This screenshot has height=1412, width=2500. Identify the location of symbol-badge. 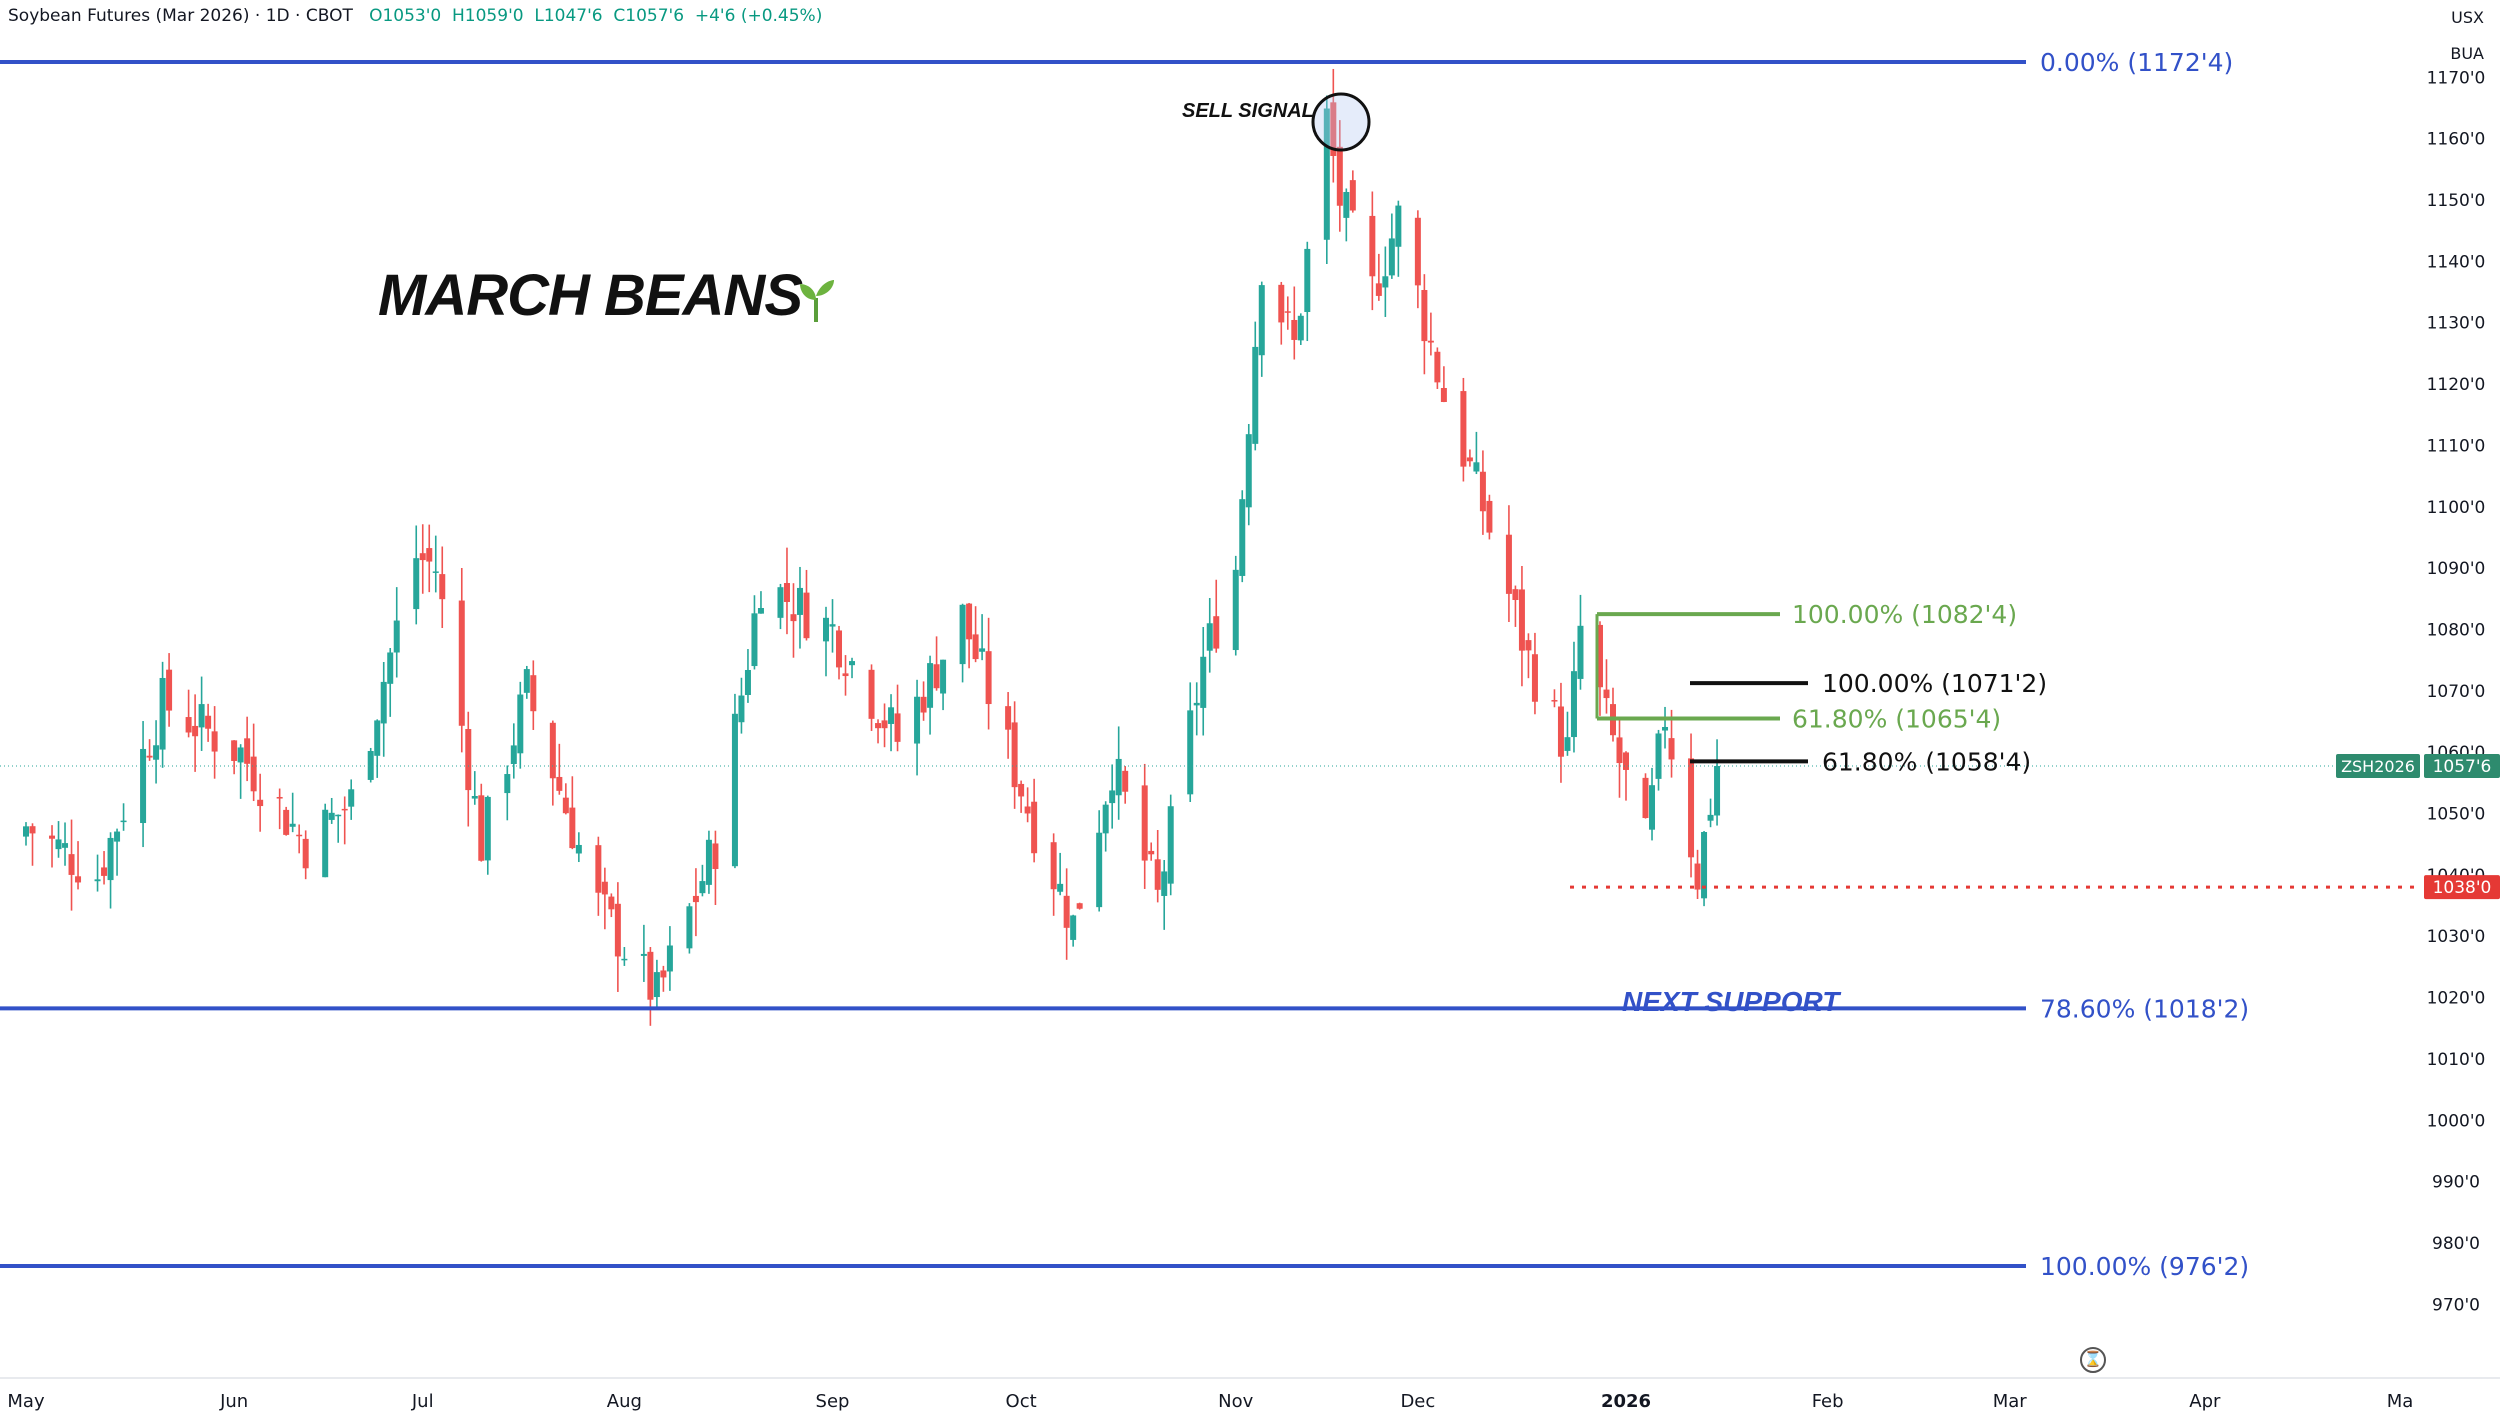
(2378, 765).